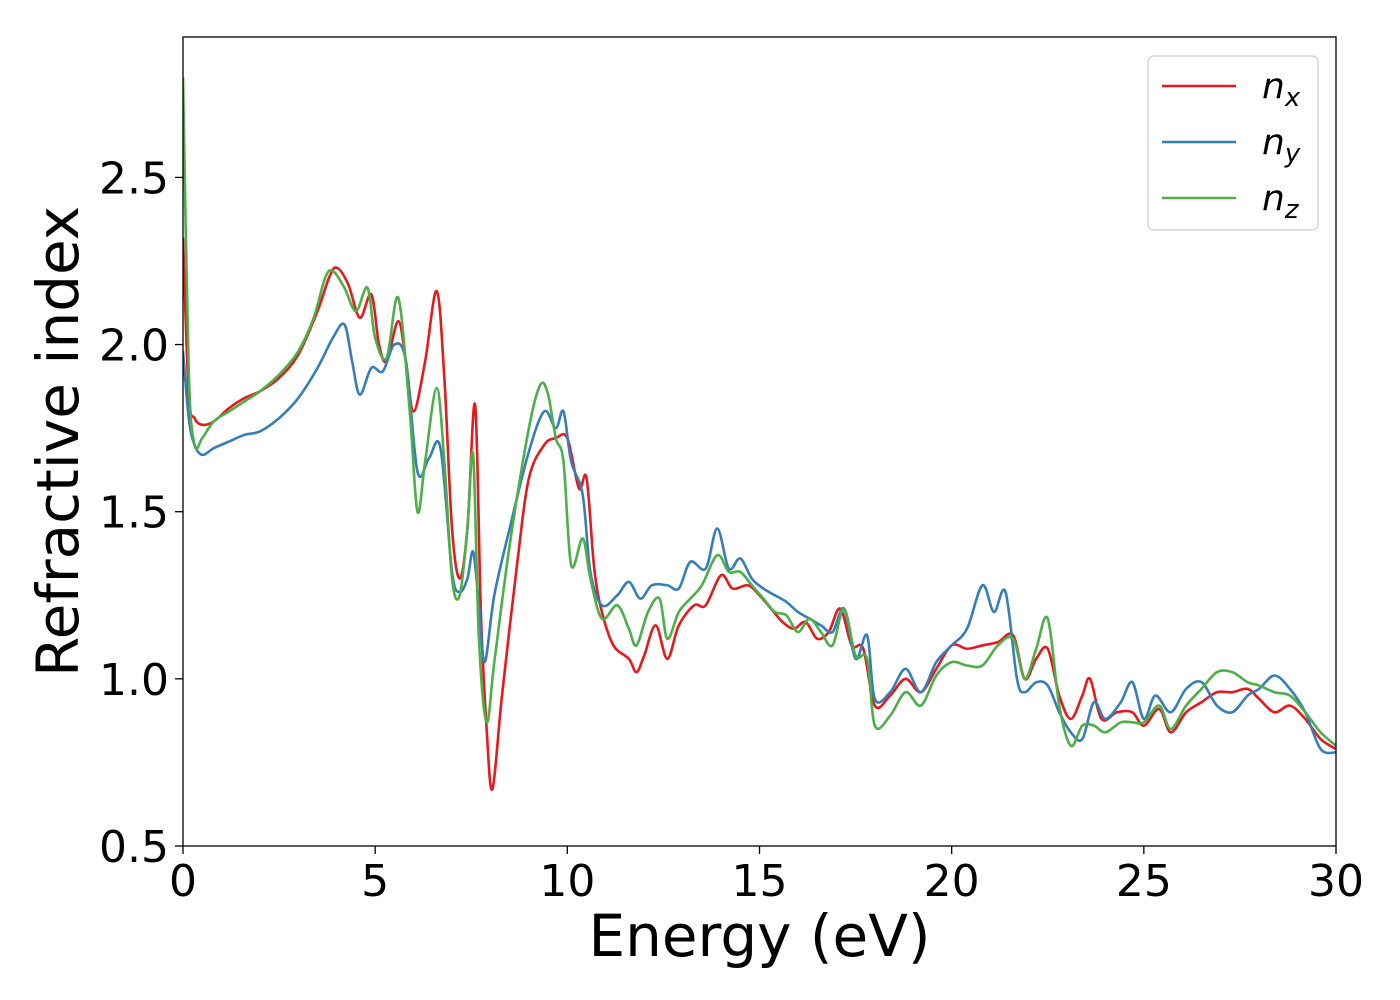 This screenshot has height=1000, width=1400. What do you see at coordinates (1281, 201) in the screenshot?
I see `legend-label-z: nz` at bounding box center [1281, 201].